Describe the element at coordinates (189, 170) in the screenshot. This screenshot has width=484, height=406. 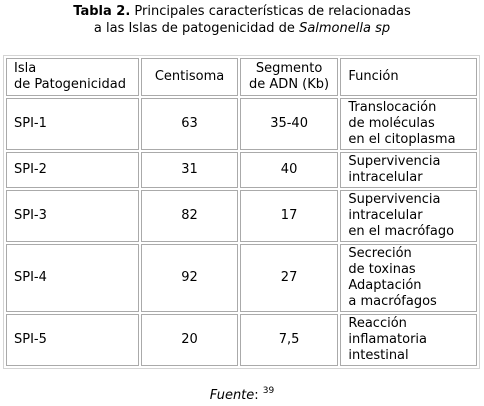
I see `cell-centisoma: 31` at that location.